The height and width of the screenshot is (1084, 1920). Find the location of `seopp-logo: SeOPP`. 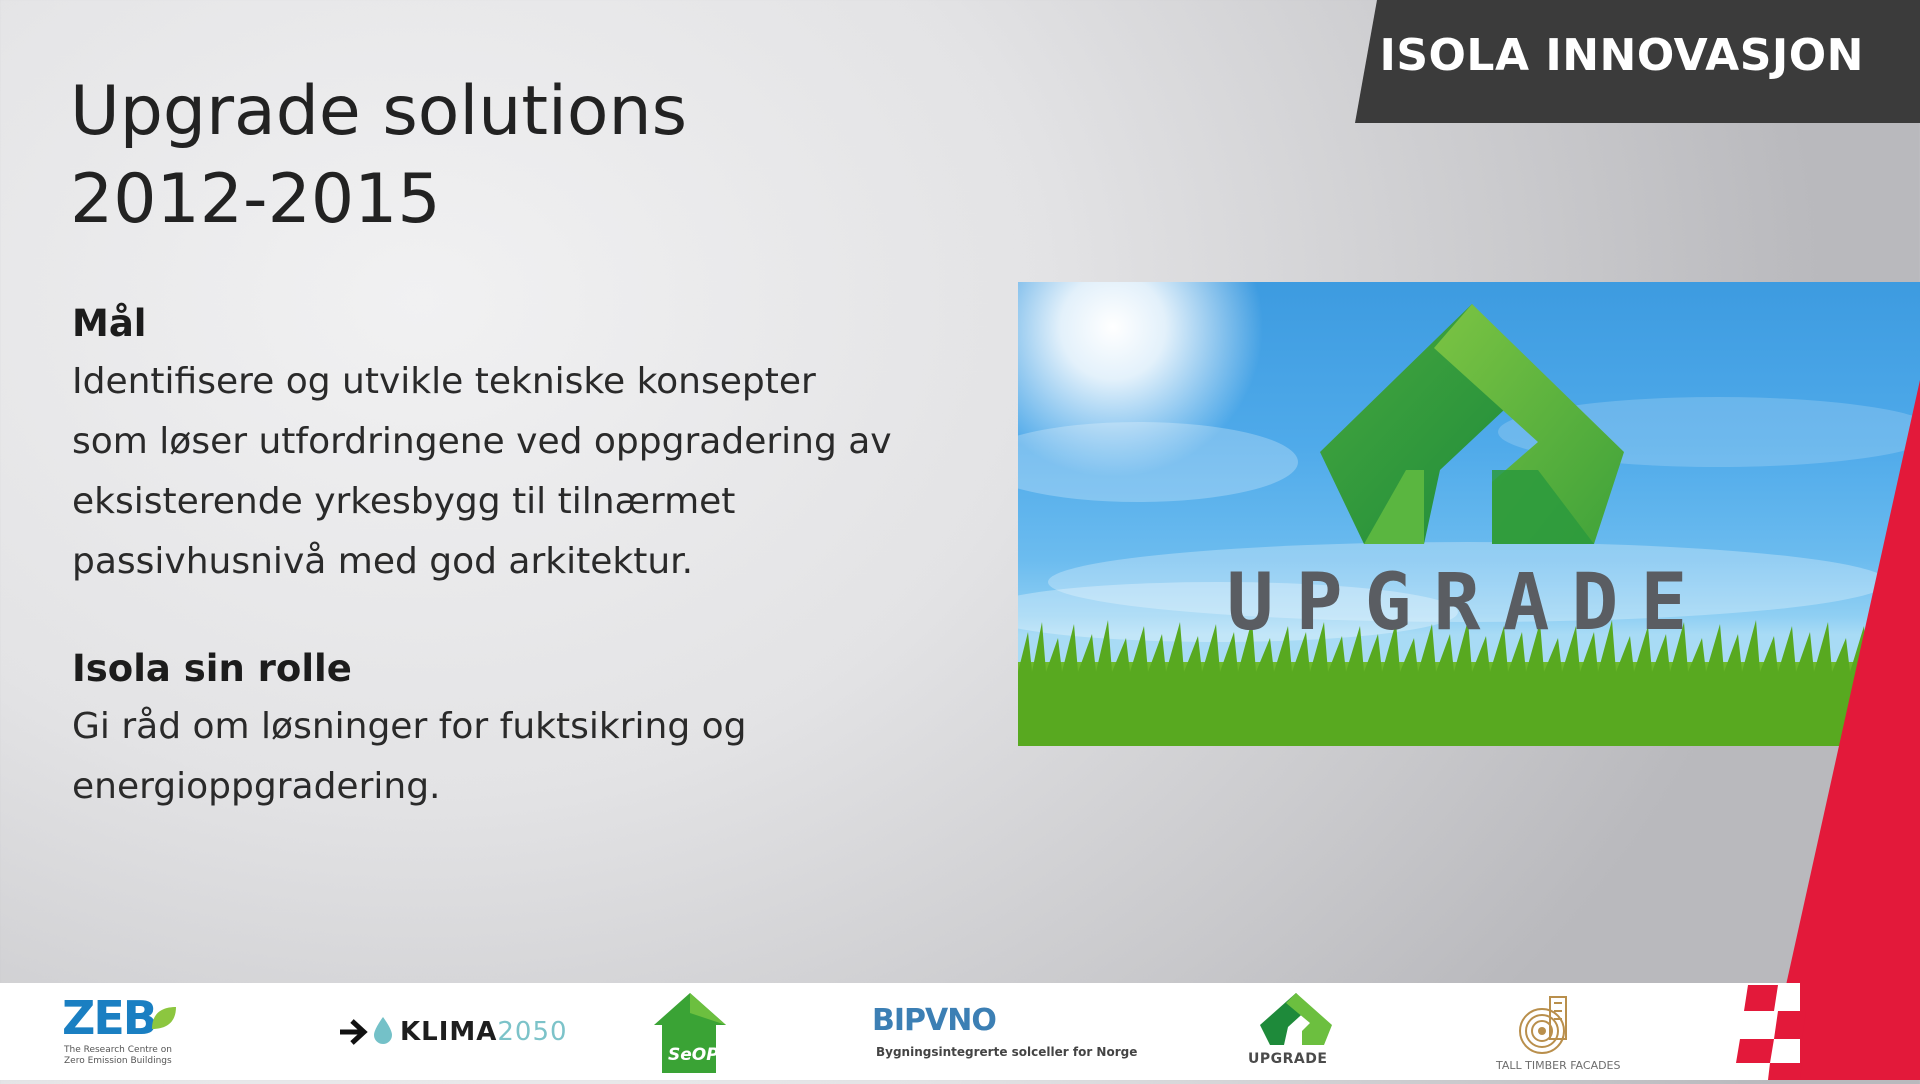

seopp-logo: SeOPP is located at coordinates (691, 1031).